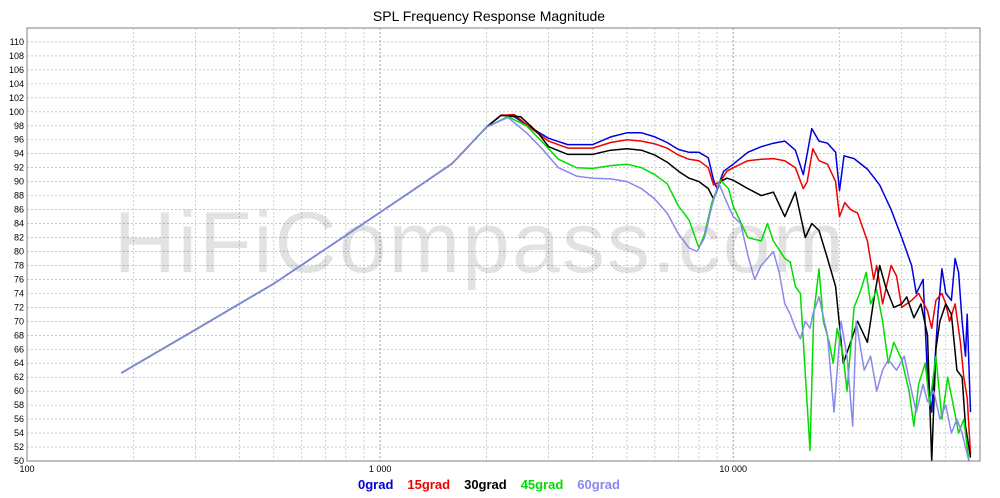 The image size is (1000, 498). What do you see at coordinates (19, 405) in the screenshot?
I see `y-tick-label: 58` at bounding box center [19, 405].